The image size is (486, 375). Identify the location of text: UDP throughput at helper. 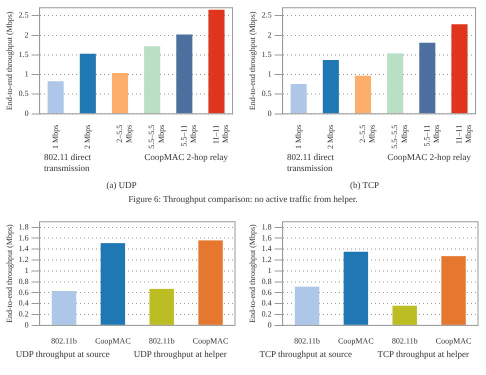
(180, 354).